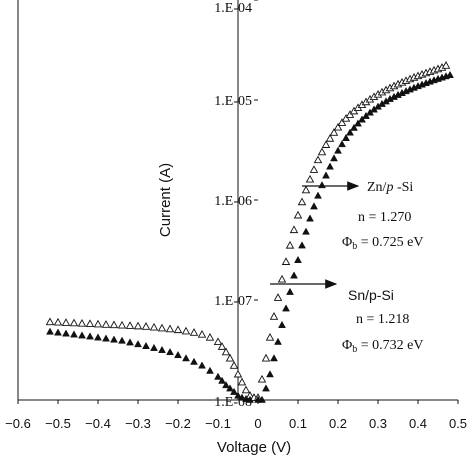 Image resolution: width=474 pixels, height=460 pixels. I want to click on x-tick-label: −0.5, so click(58, 423).